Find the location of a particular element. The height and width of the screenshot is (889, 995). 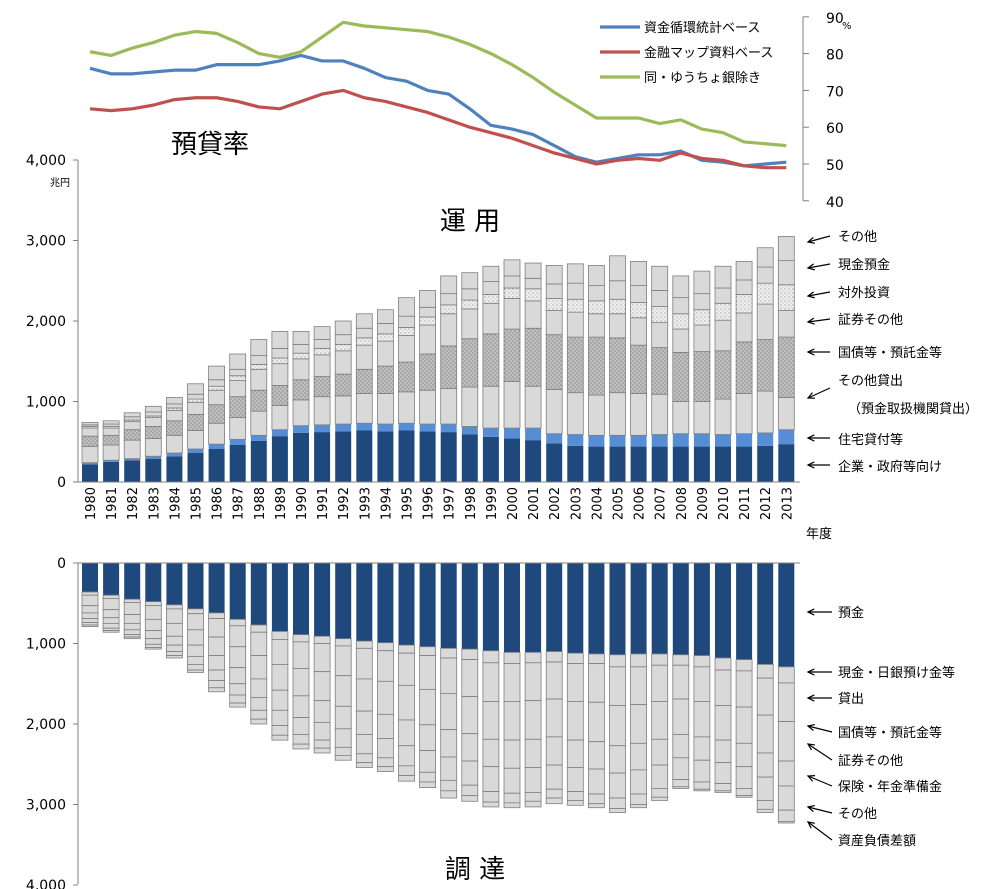

uses-series-label: （預金取扱機関貸出） is located at coordinates (913, 409).